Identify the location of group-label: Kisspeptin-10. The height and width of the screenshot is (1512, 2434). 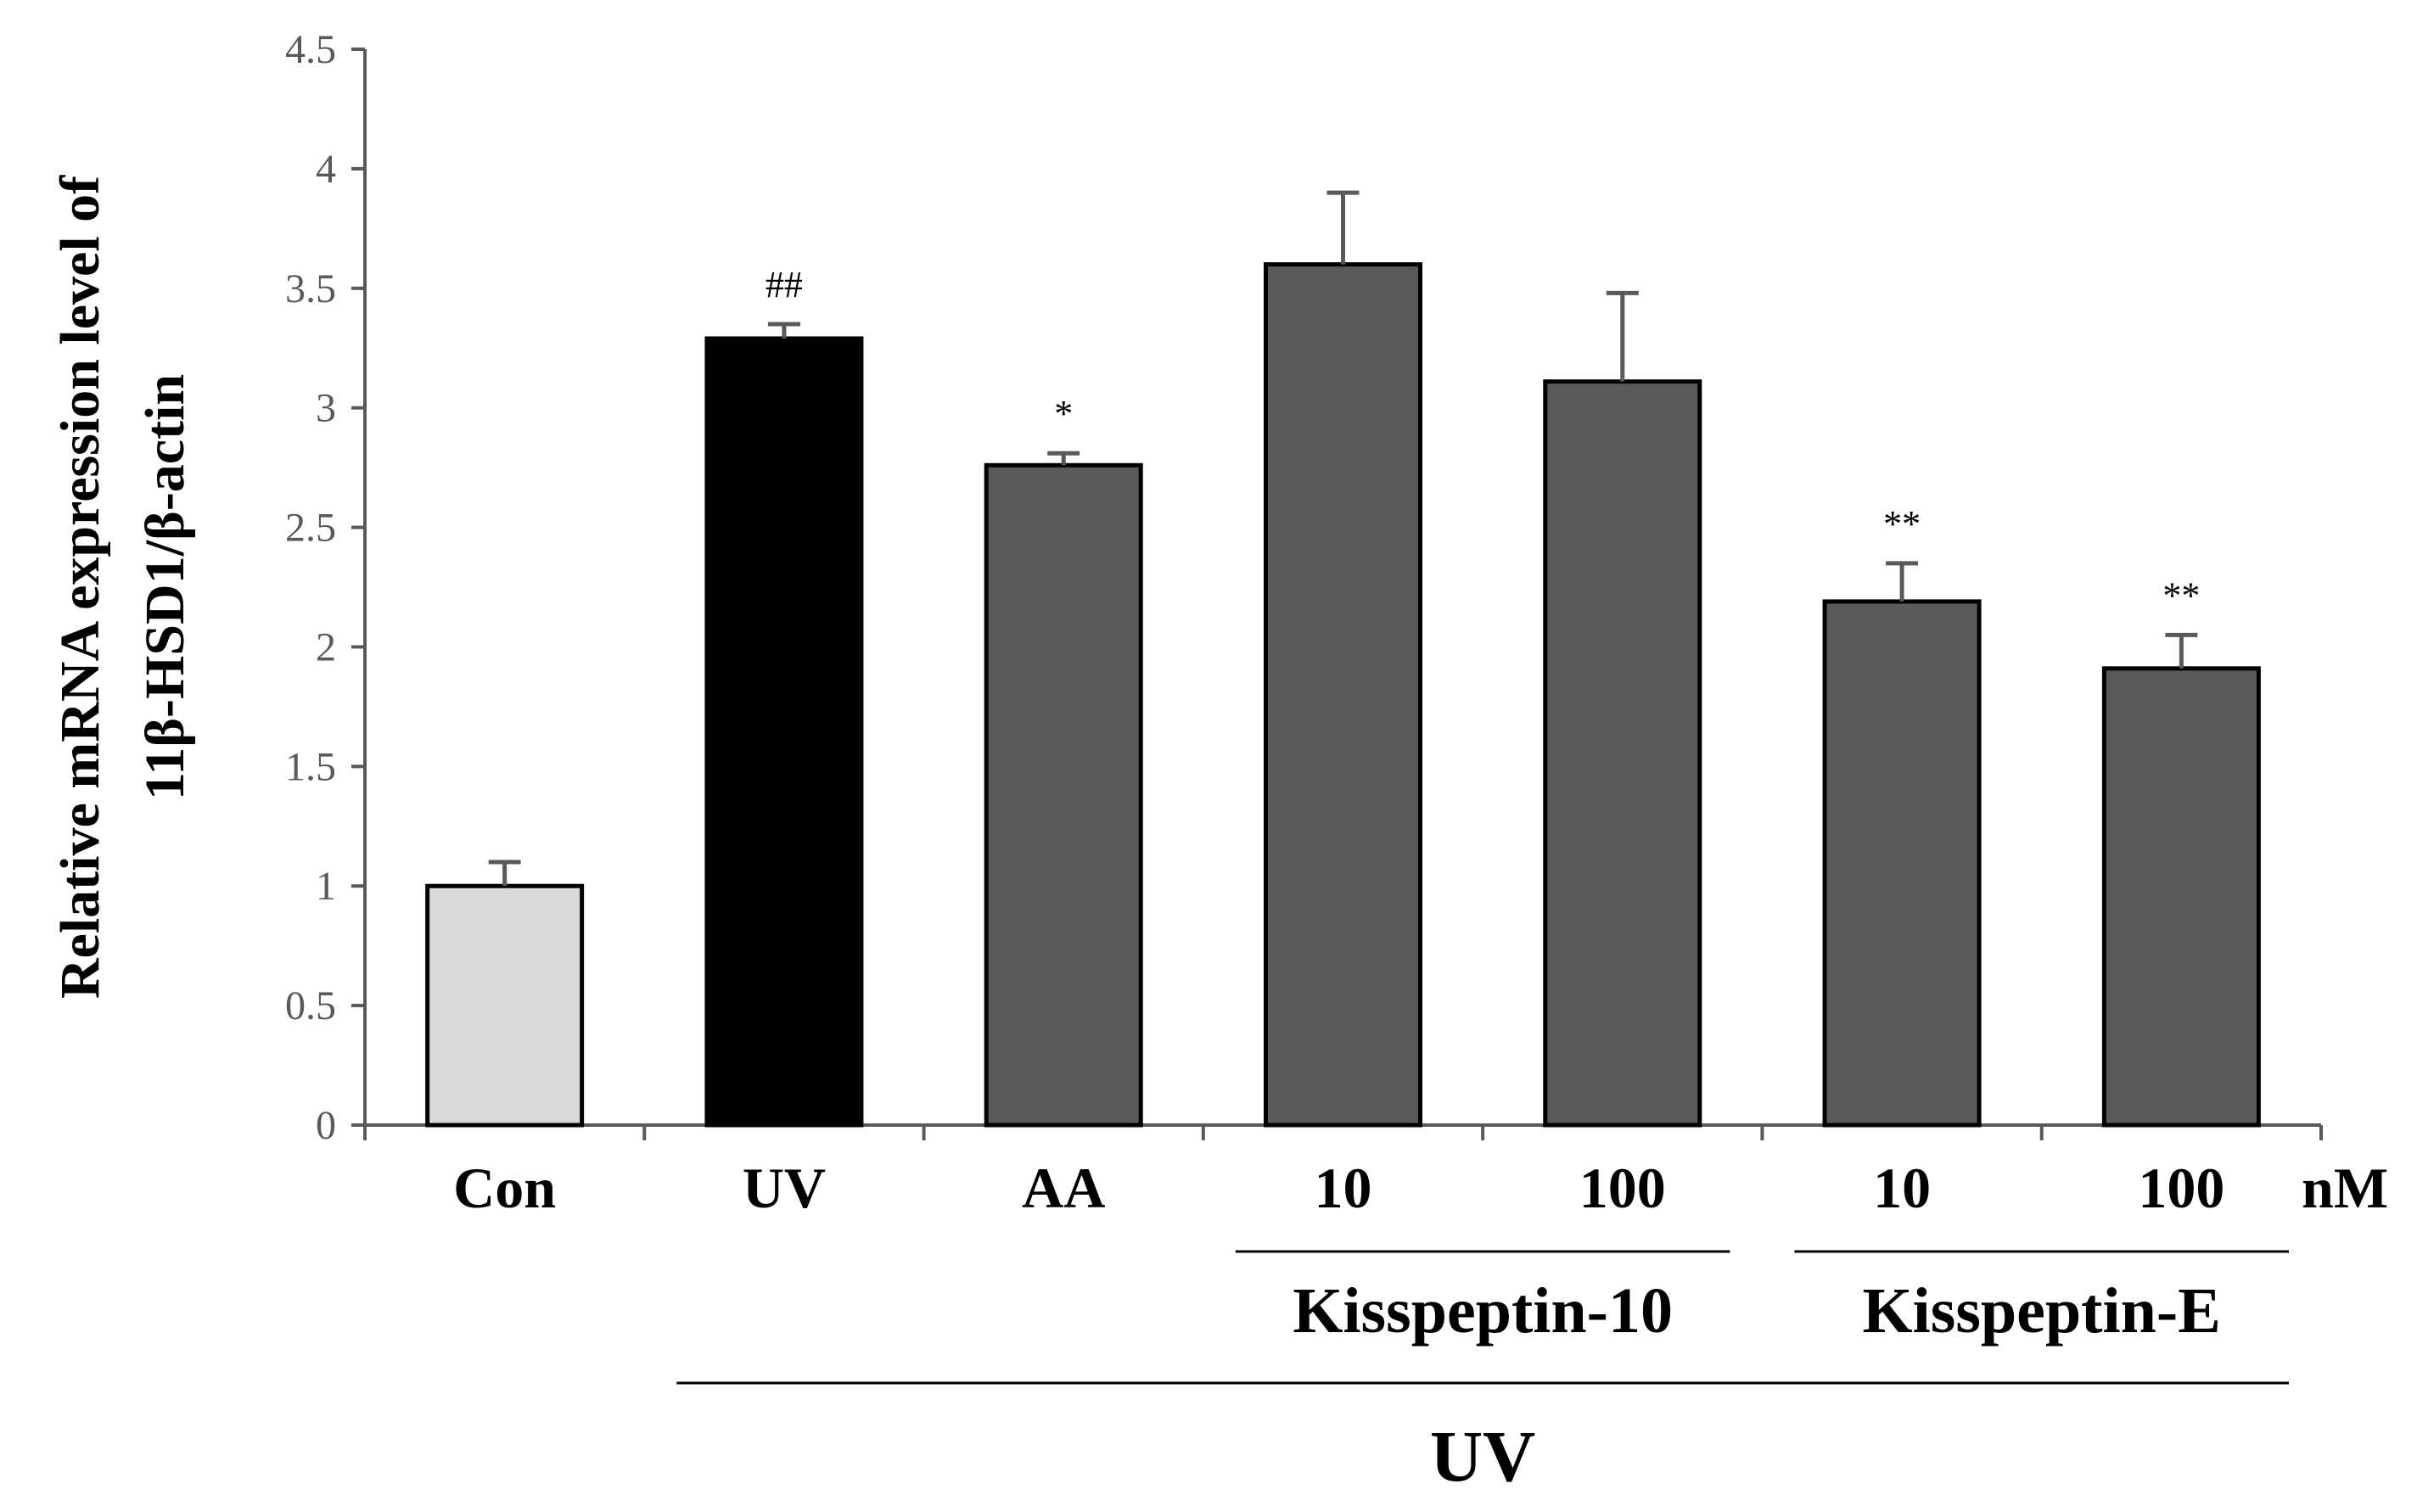
(1483, 1311).